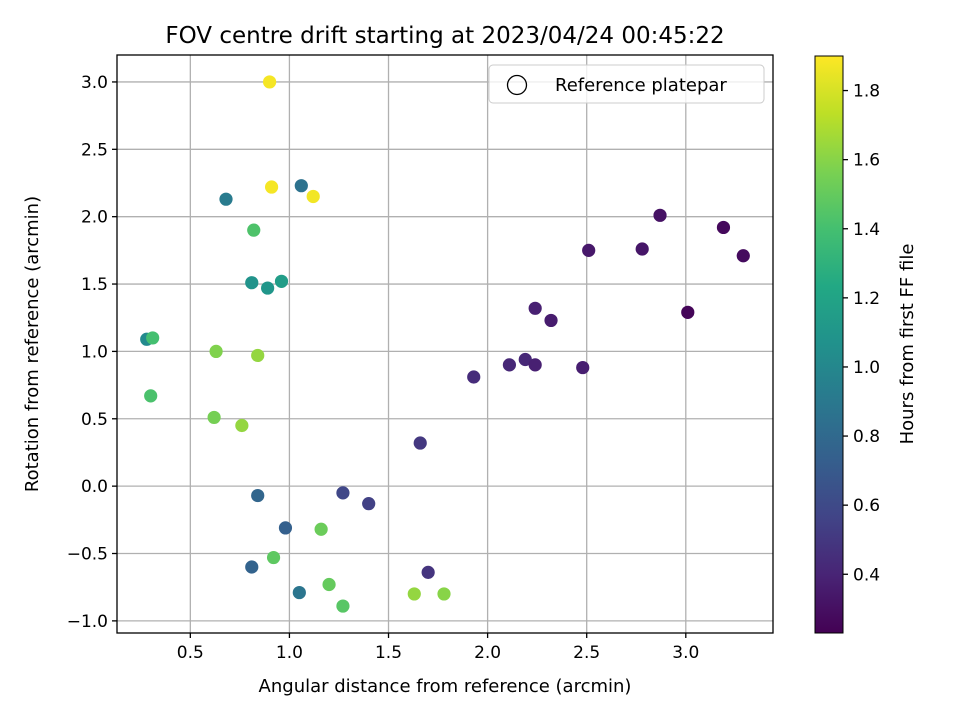  What do you see at coordinates (866, 161) in the screenshot?
I see `colorbar-tick-label: 1.6` at bounding box center [866, 161].